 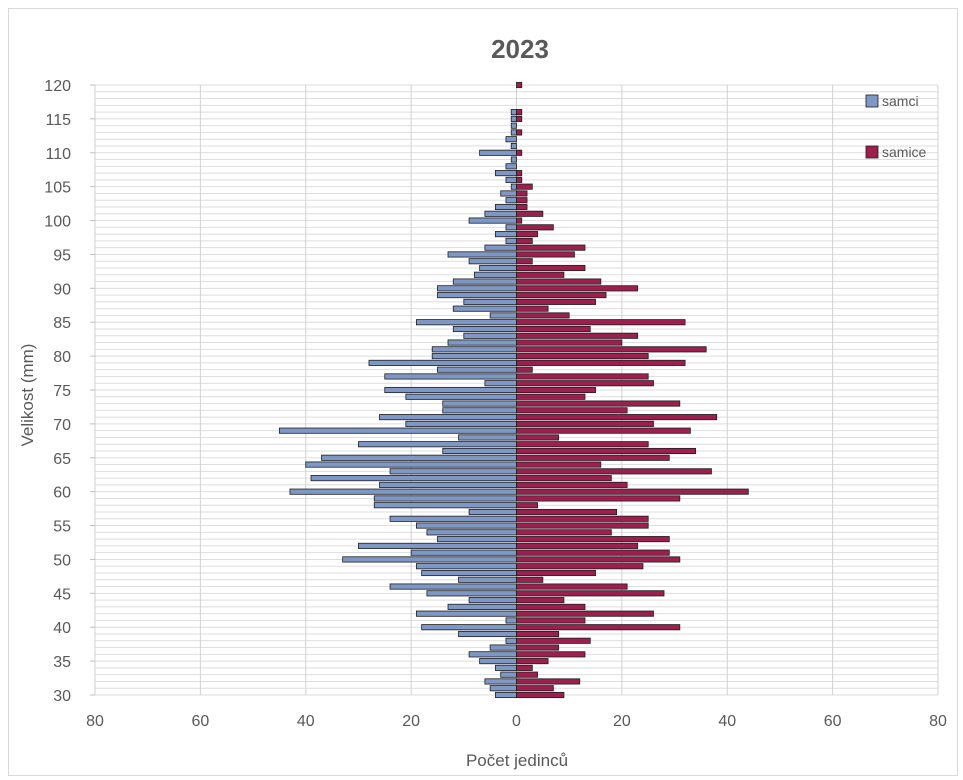 What do you see at coordinates (896, 126) in the screenshot?
I see `legend: samci samice` at bounding box center [896, 126].